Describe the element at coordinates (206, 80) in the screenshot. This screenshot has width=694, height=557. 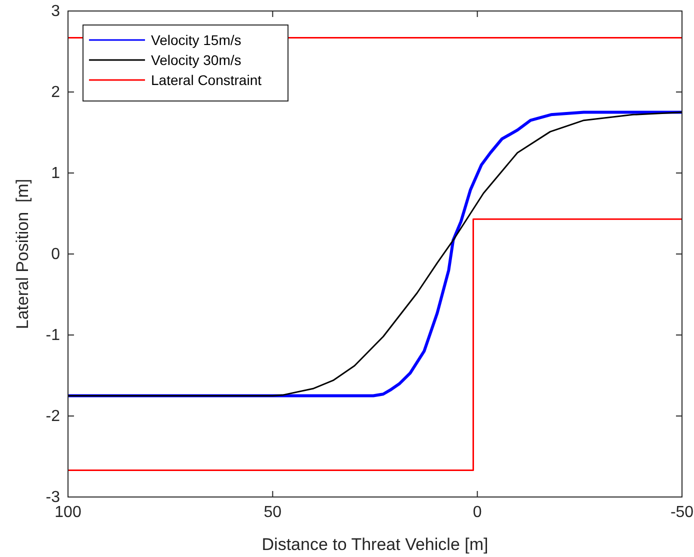
I see `legend-label: Lateral Constraint` at that location.